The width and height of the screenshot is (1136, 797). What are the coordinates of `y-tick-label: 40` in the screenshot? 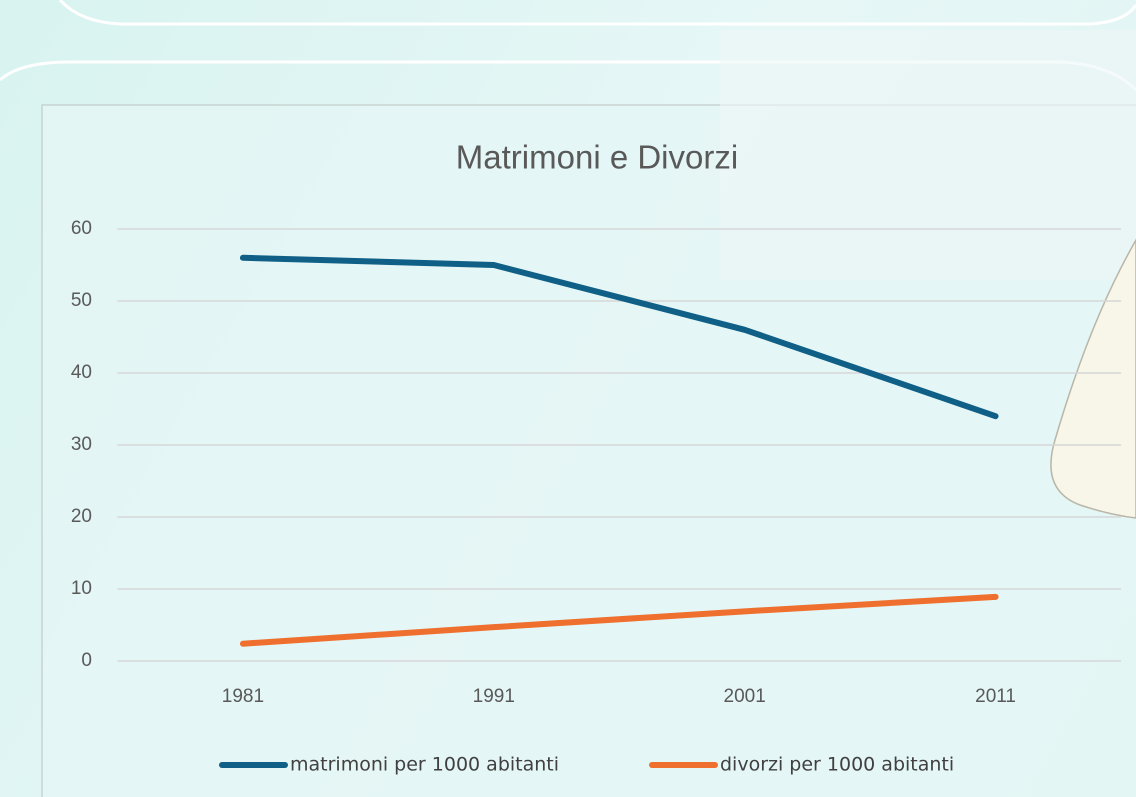 It's located at (81, 372).